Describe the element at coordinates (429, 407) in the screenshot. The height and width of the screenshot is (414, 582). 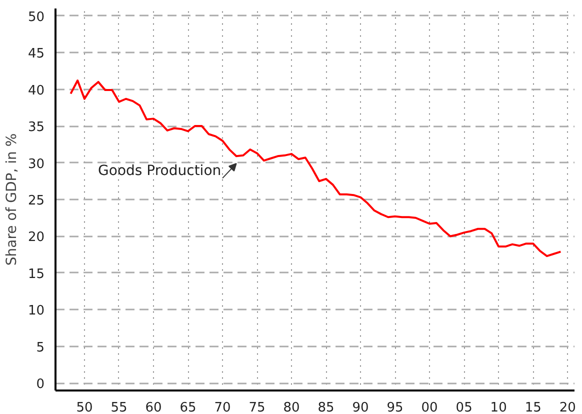
I see `x-tick-label: 00` at that location.